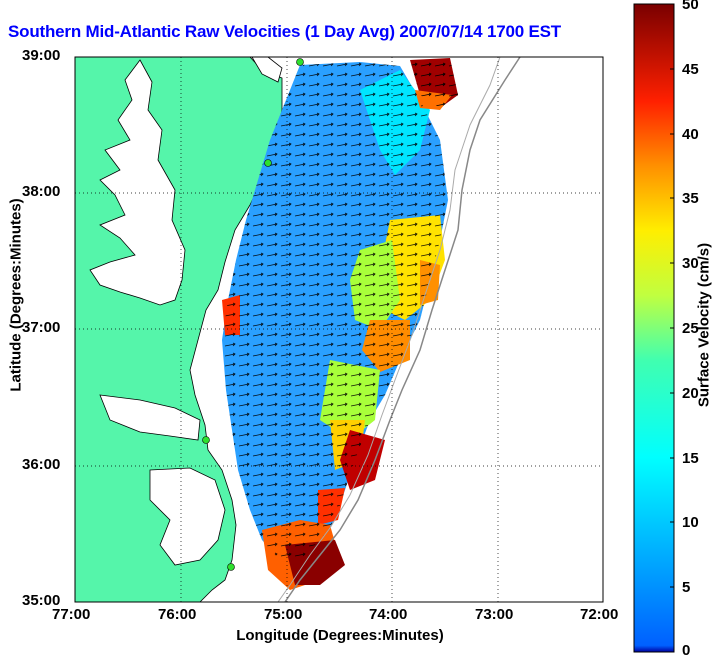 The image size is (724, 659). I want to click on colorbar-tick: 30, so click(690, 263).